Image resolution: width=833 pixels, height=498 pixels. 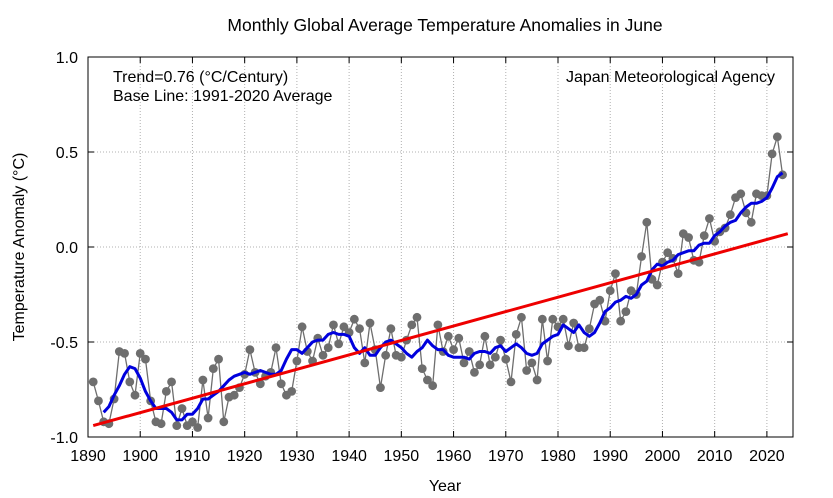 I want to click on x-tick-label: 2000, so click(x=663, y=456).